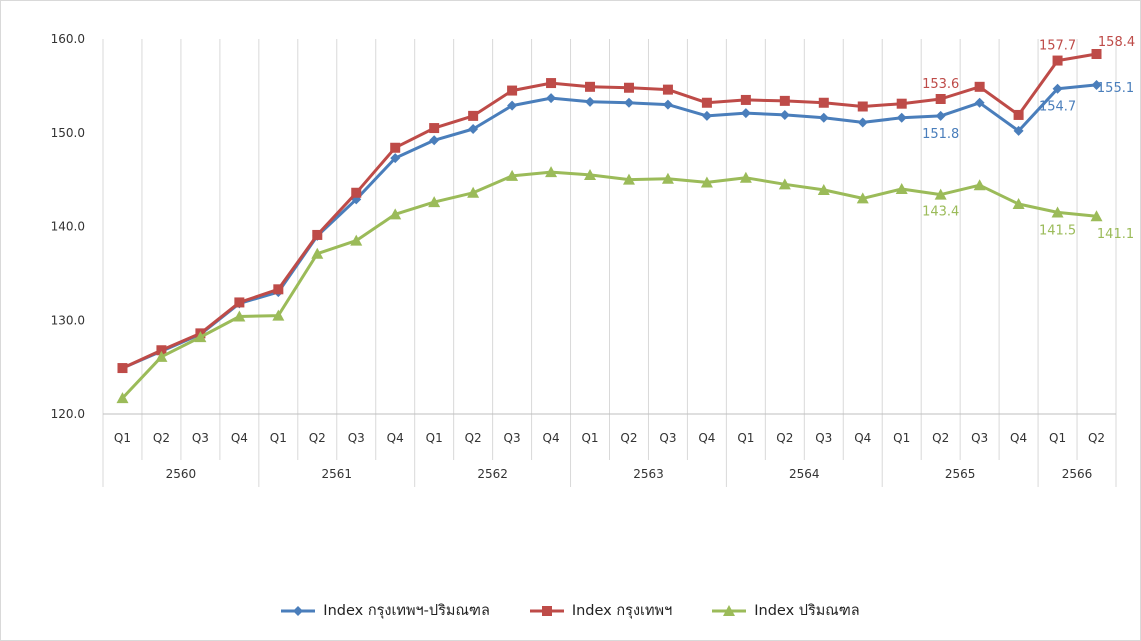 The width and height of the screenshot is (1141, 641). What do you see at coordinates (940, 134) in the screenshot?
I see `data-label: 151.8` at bounding box center [940, 134].